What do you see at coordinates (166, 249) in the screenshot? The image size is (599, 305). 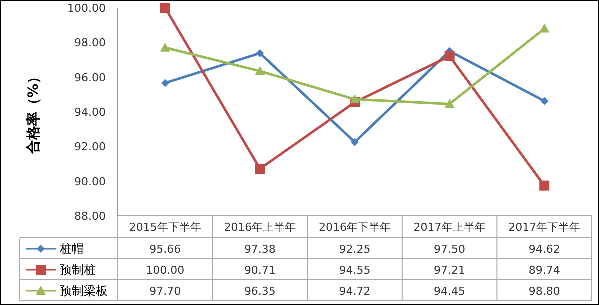 I see `data-label: 95.66` at bounding box center [166, 249].